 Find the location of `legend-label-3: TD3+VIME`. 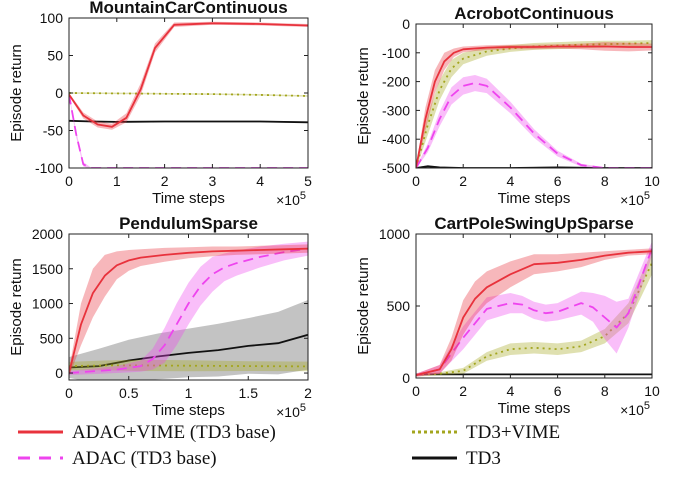

legend-label-3: TD3+VIME is located at coordinates (513, 432).